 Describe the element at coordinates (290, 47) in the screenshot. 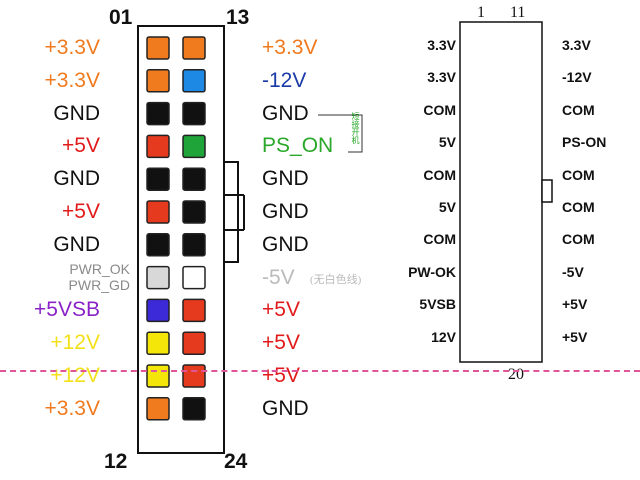

I see `large-right-label-13: +3.3V` at that location.